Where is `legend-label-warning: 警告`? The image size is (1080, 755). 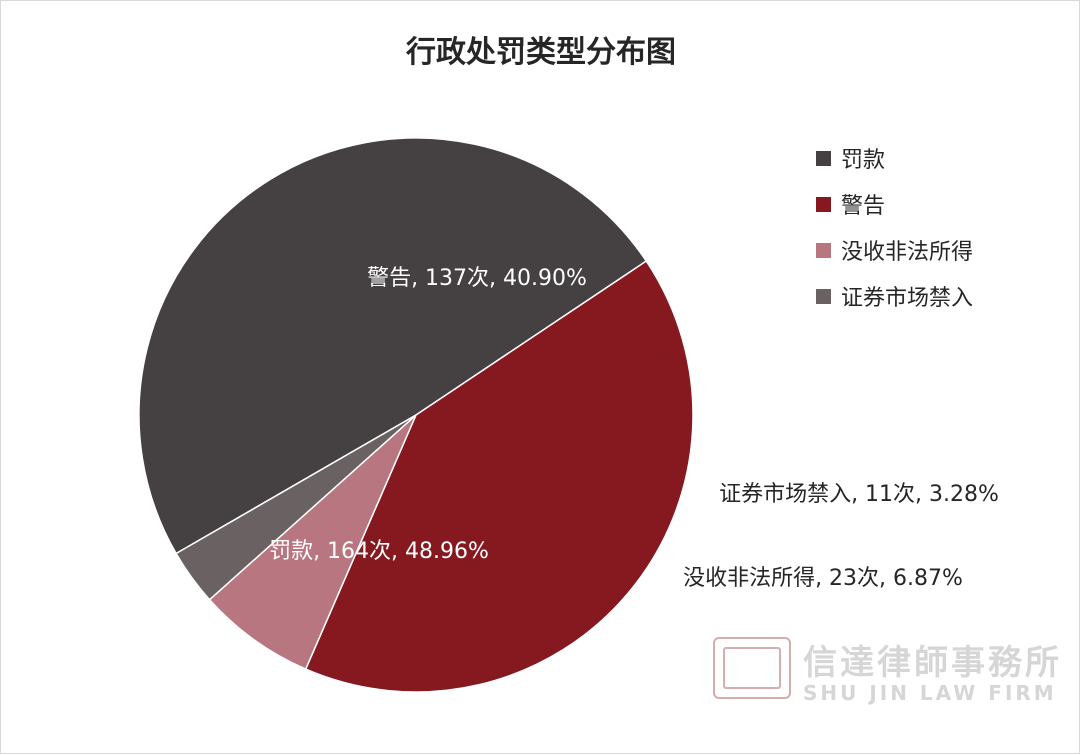
legend-label-warning: 警告 is located at coordinates (863, 206).